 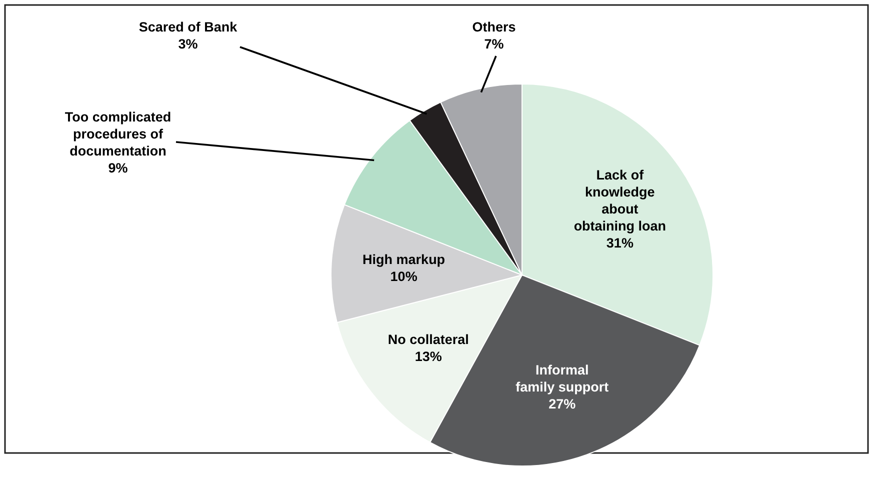 What do you see at coordinates (188, 44) in the screenshot?
I see `data-label: 3%` at bounding box center [188, 44].